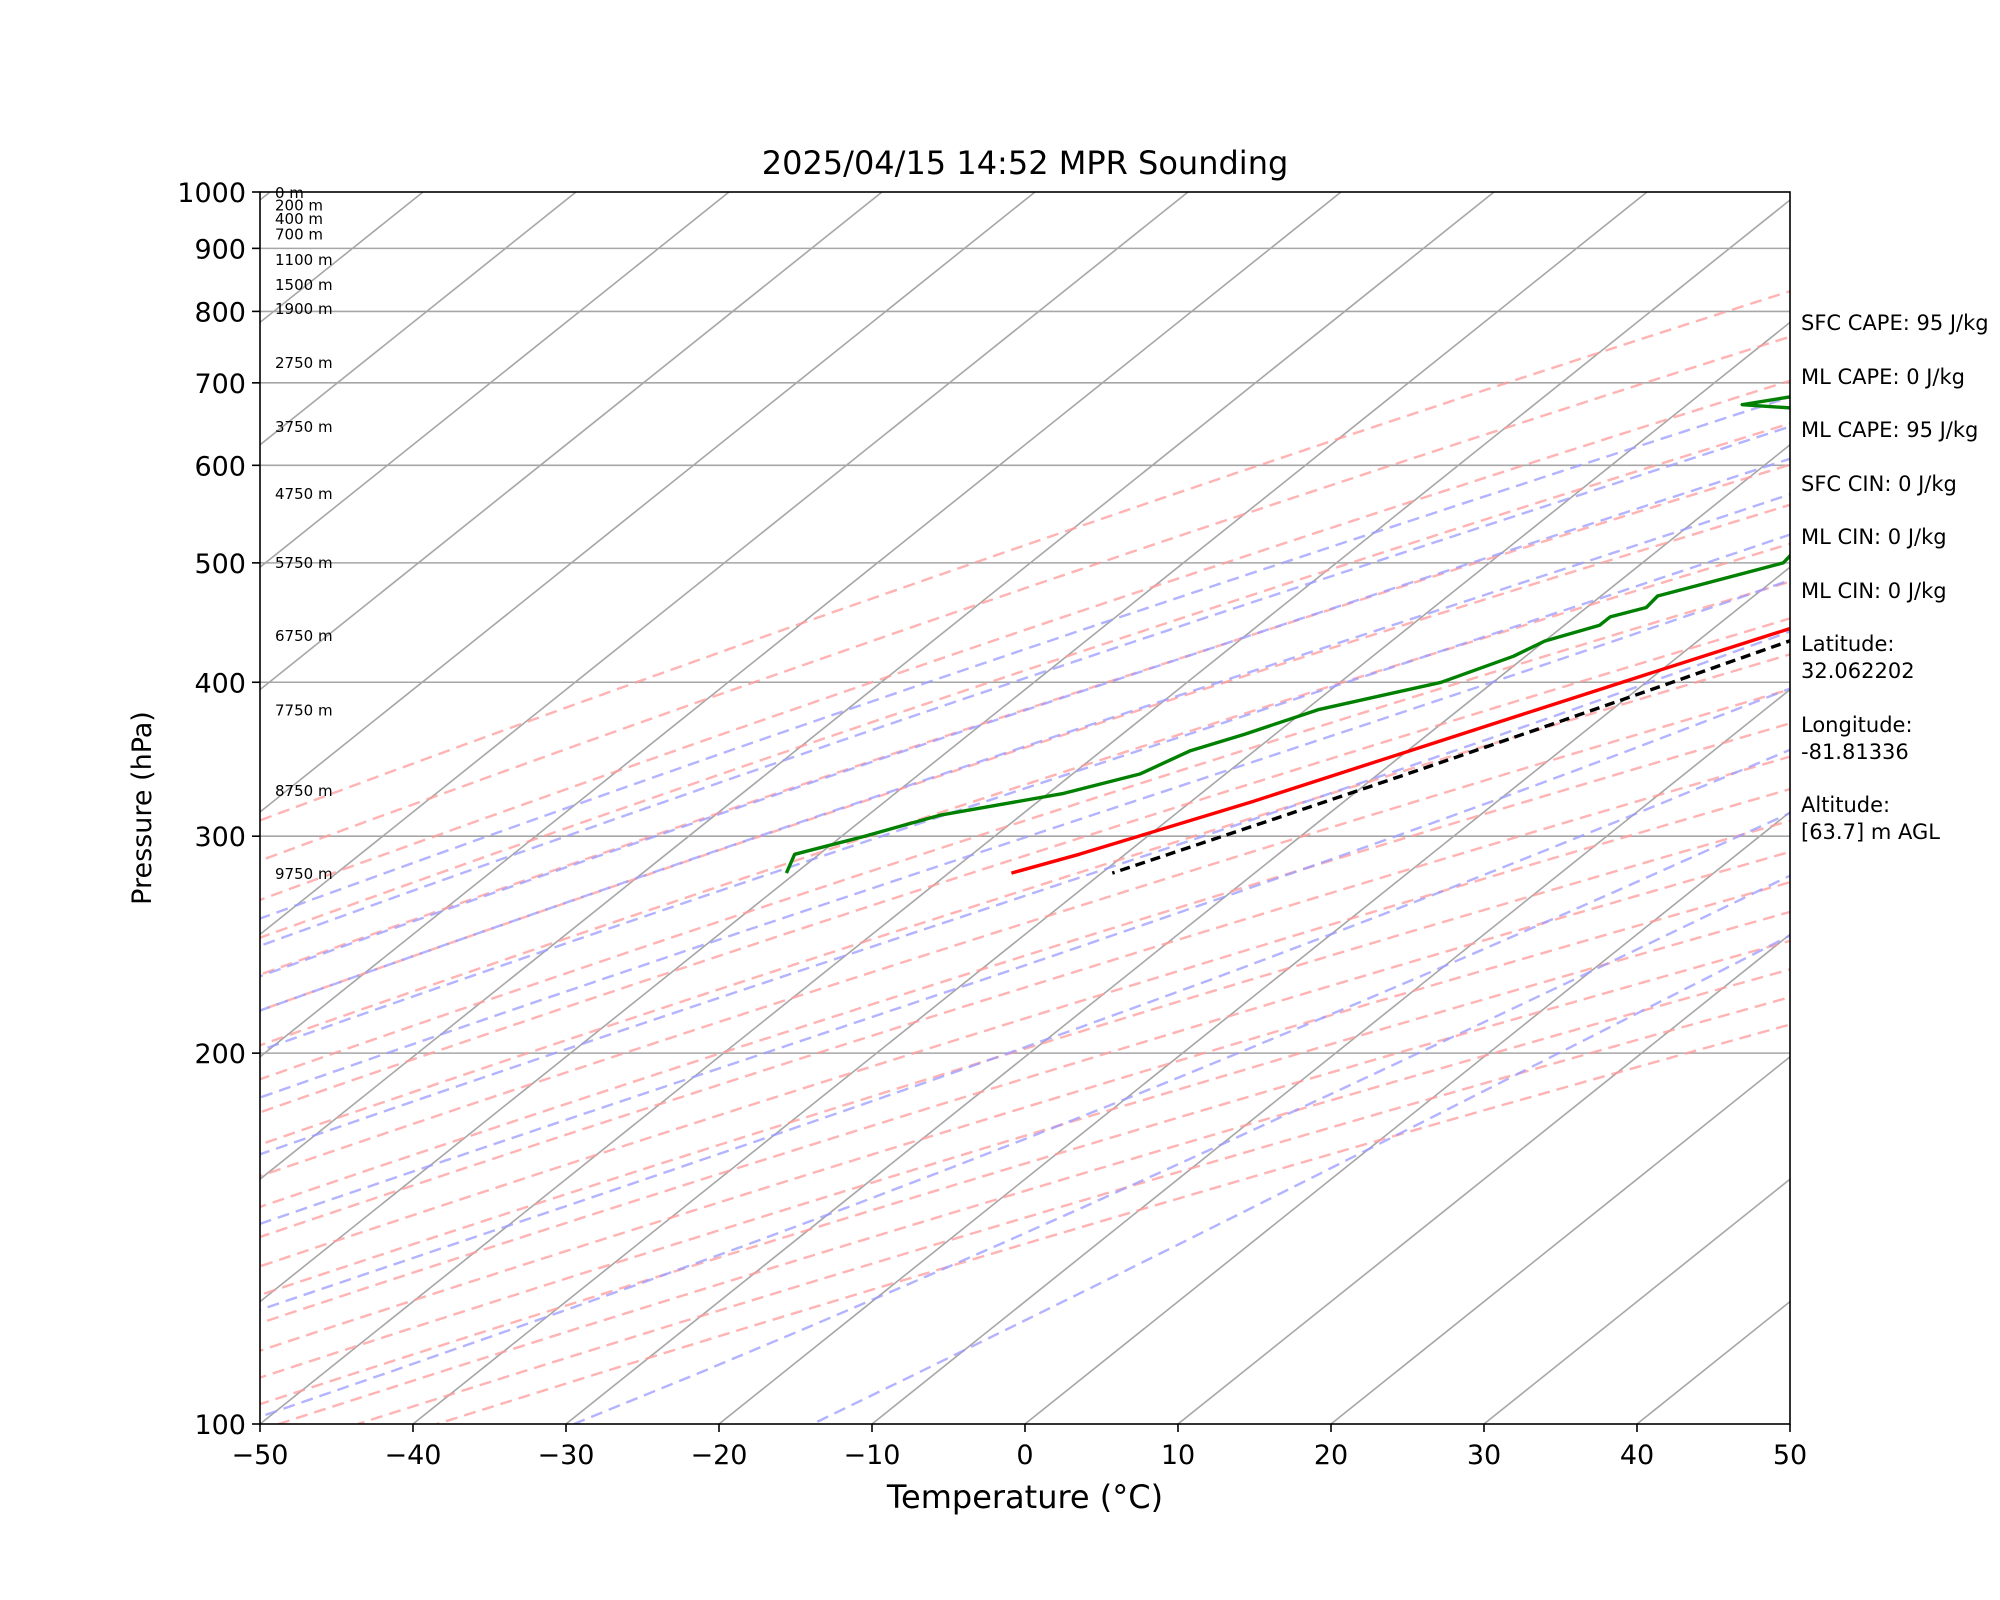  Describe the element at coordinates (1450, 757) in the screenshot. I see `parcel-profile-line` at that location.